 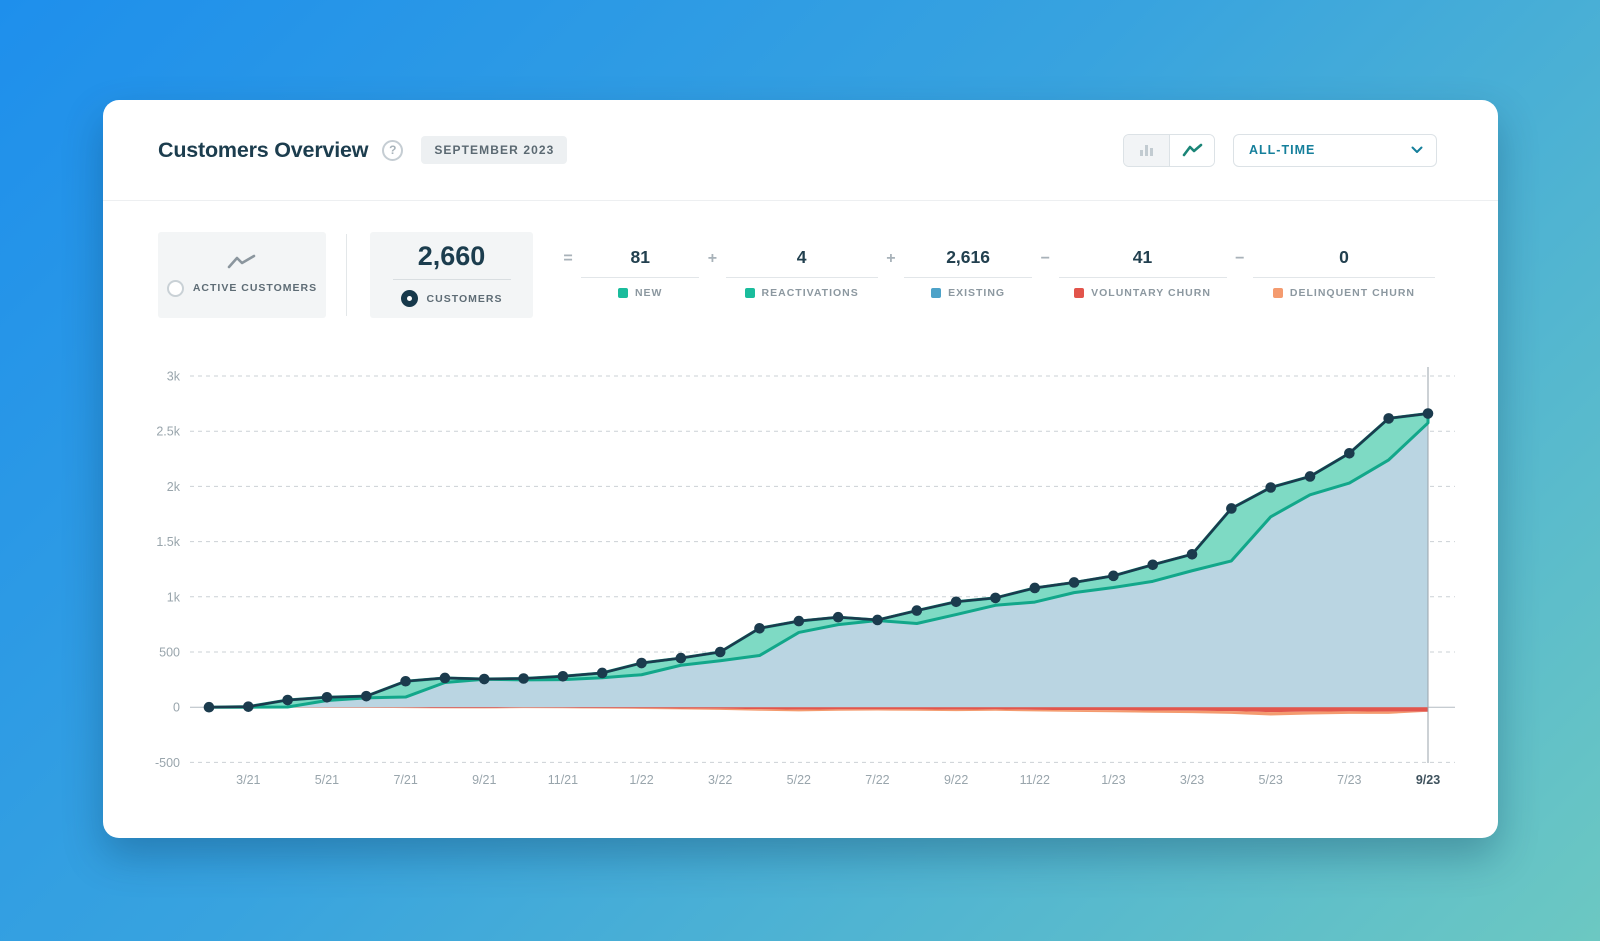 What do you see at coordinates (563, 780) in the screenshot?
I see `x-tick-label: 11/21` at bounding box center [563, 780].